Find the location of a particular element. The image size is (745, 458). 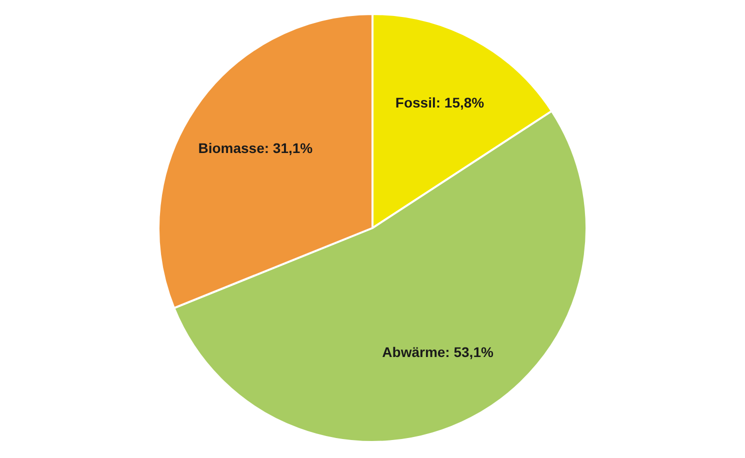

slice-label: Fossil: 15,8% is located at coordinates (440, 102).